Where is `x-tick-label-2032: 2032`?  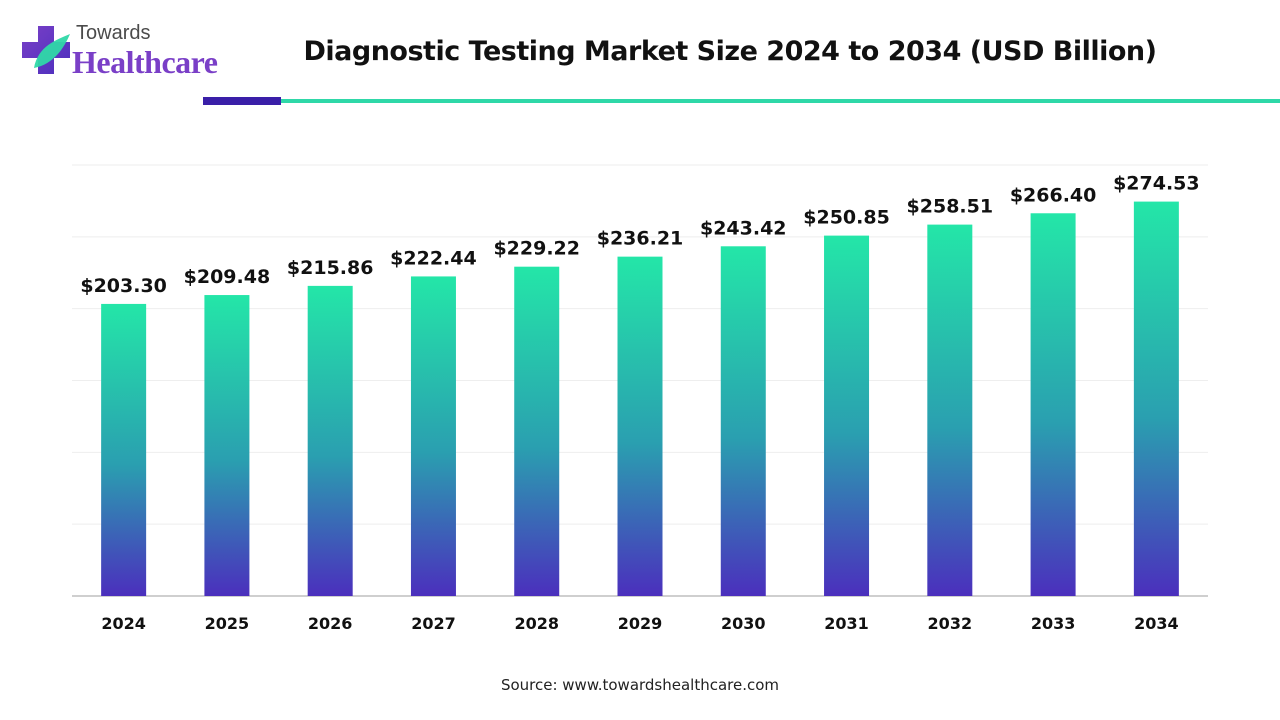 x-tick-label-2032: 2032 is located at coordinates (950, 623).